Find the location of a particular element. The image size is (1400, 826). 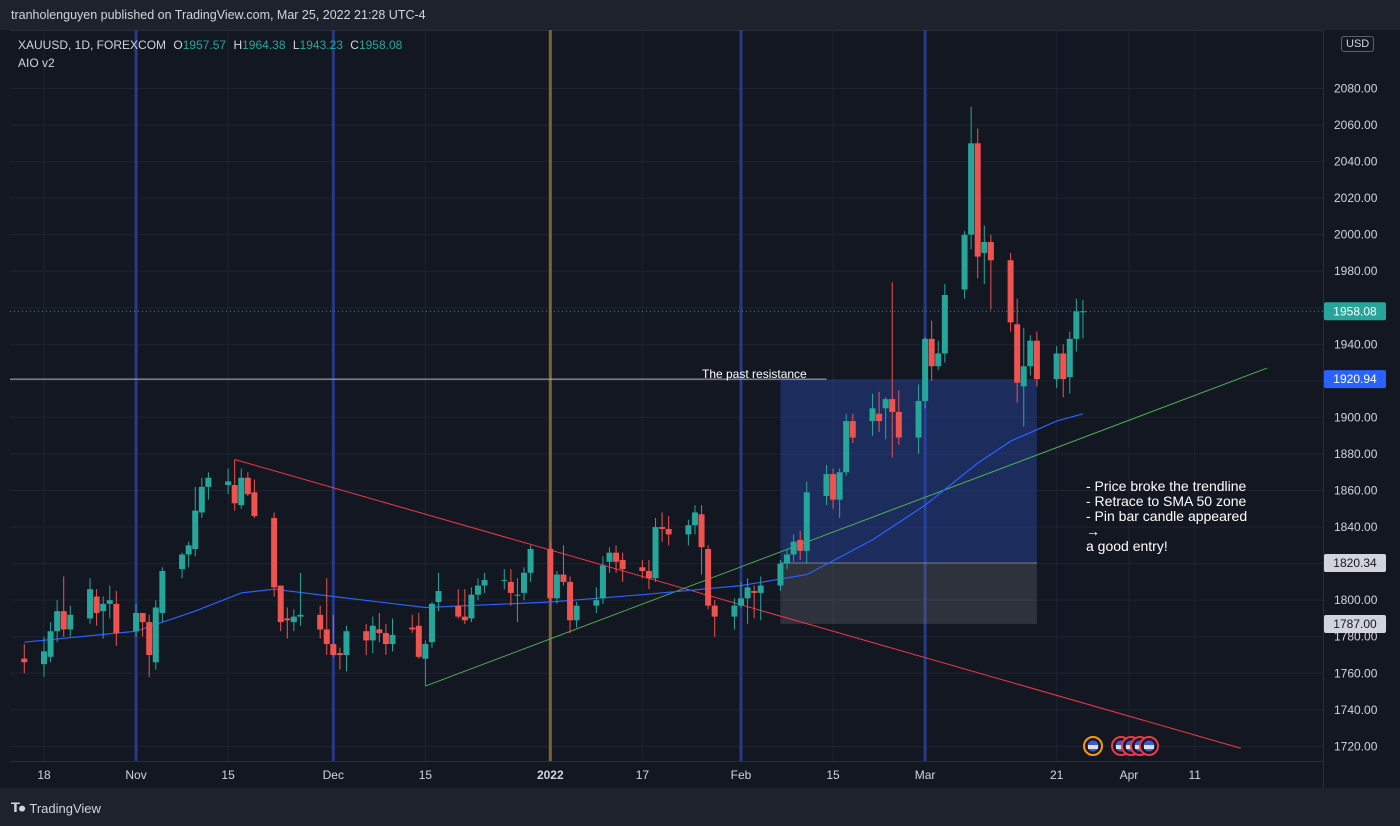

currency-button: USD is located at coordinates (1358, 44).